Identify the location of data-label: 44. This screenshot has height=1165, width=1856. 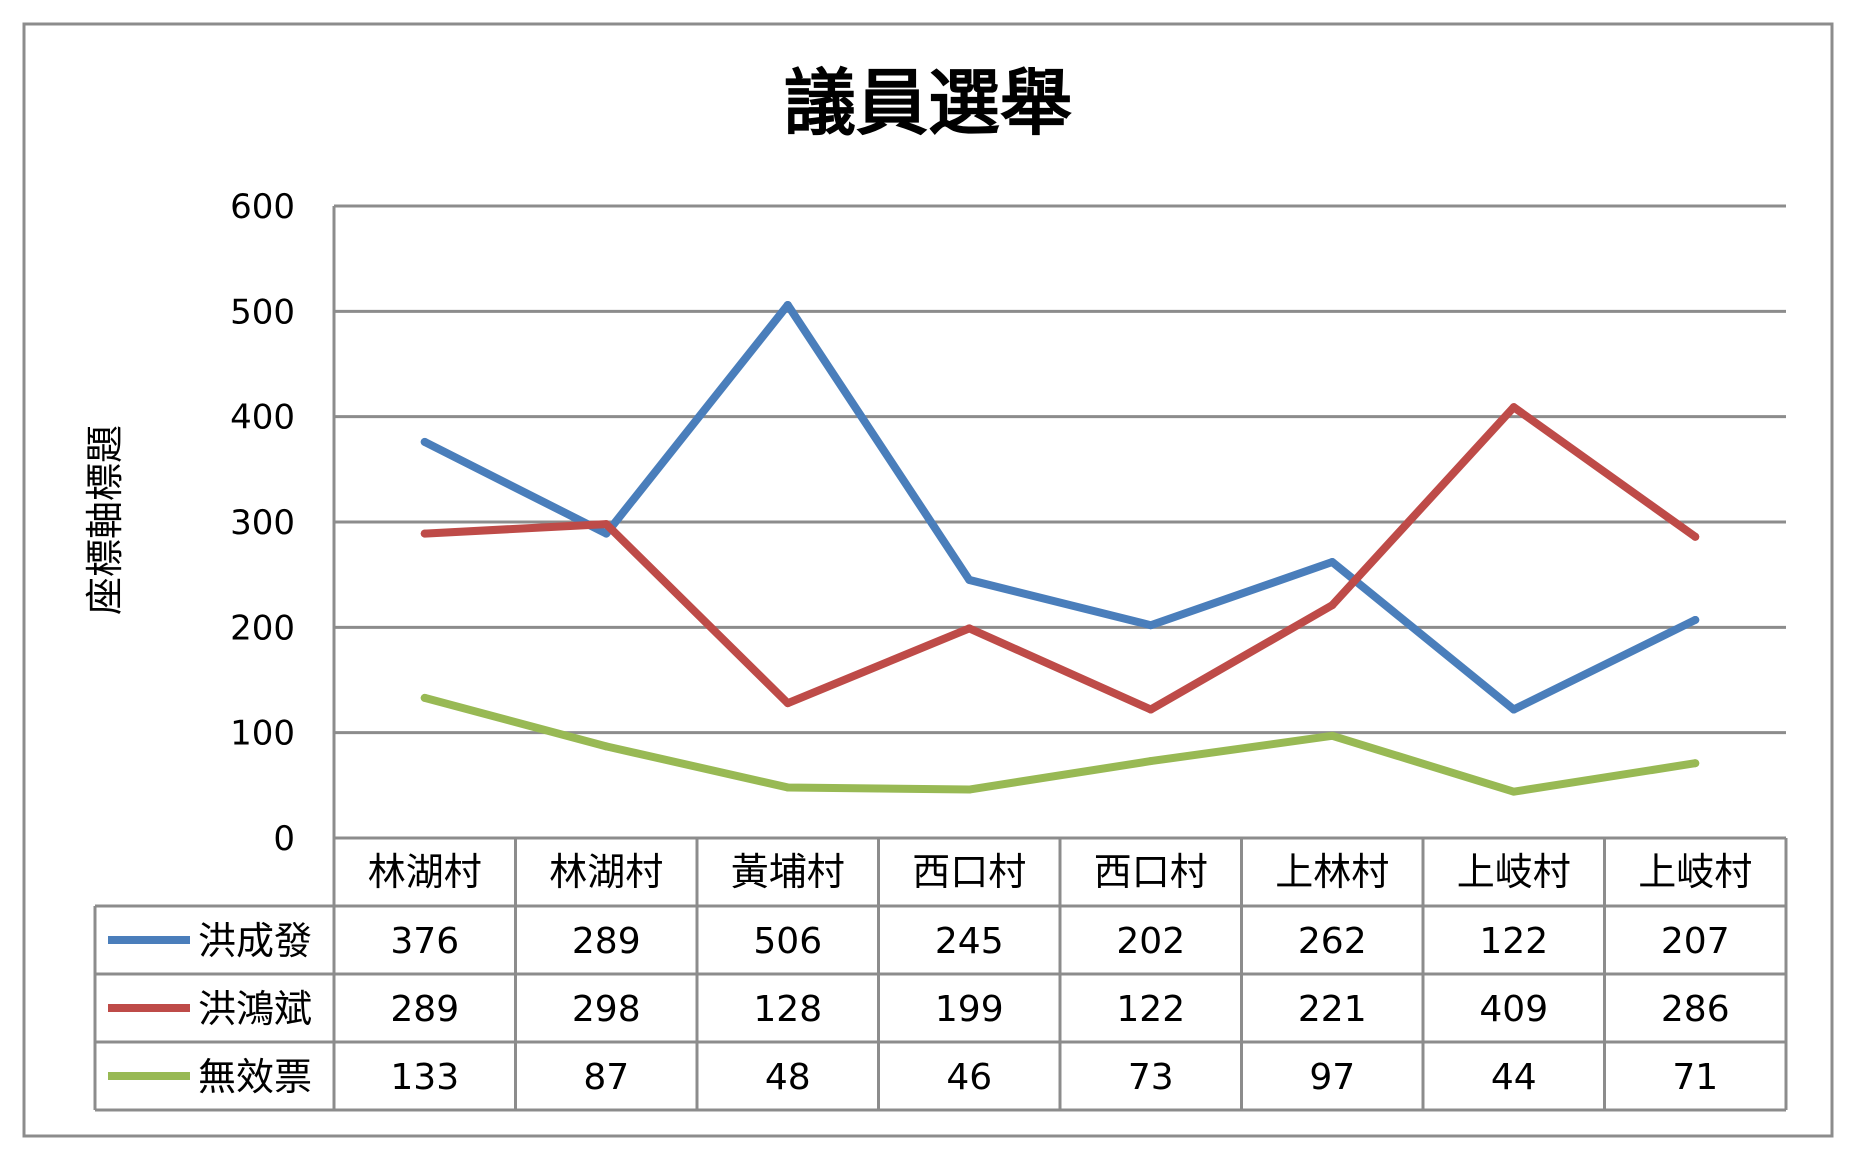
(1514, 1077).